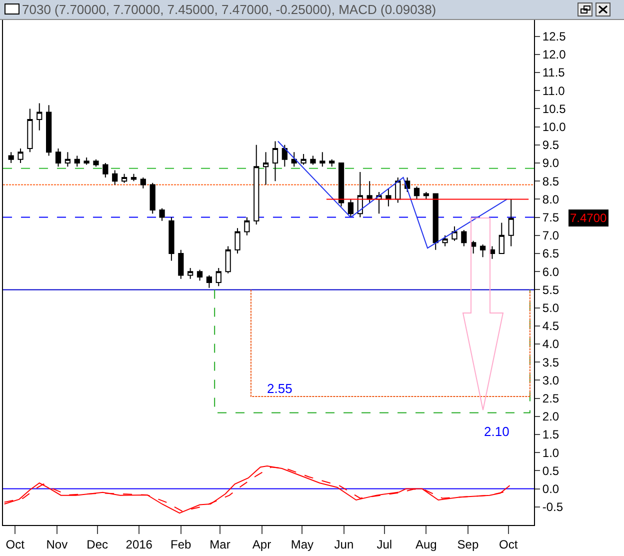 The height and width of the screenshot is (556, 624). What do you see at coordinates (551, 453) in the screenshot?
I see `y-tick-label: 1.0` at bounding box center [551, 453].